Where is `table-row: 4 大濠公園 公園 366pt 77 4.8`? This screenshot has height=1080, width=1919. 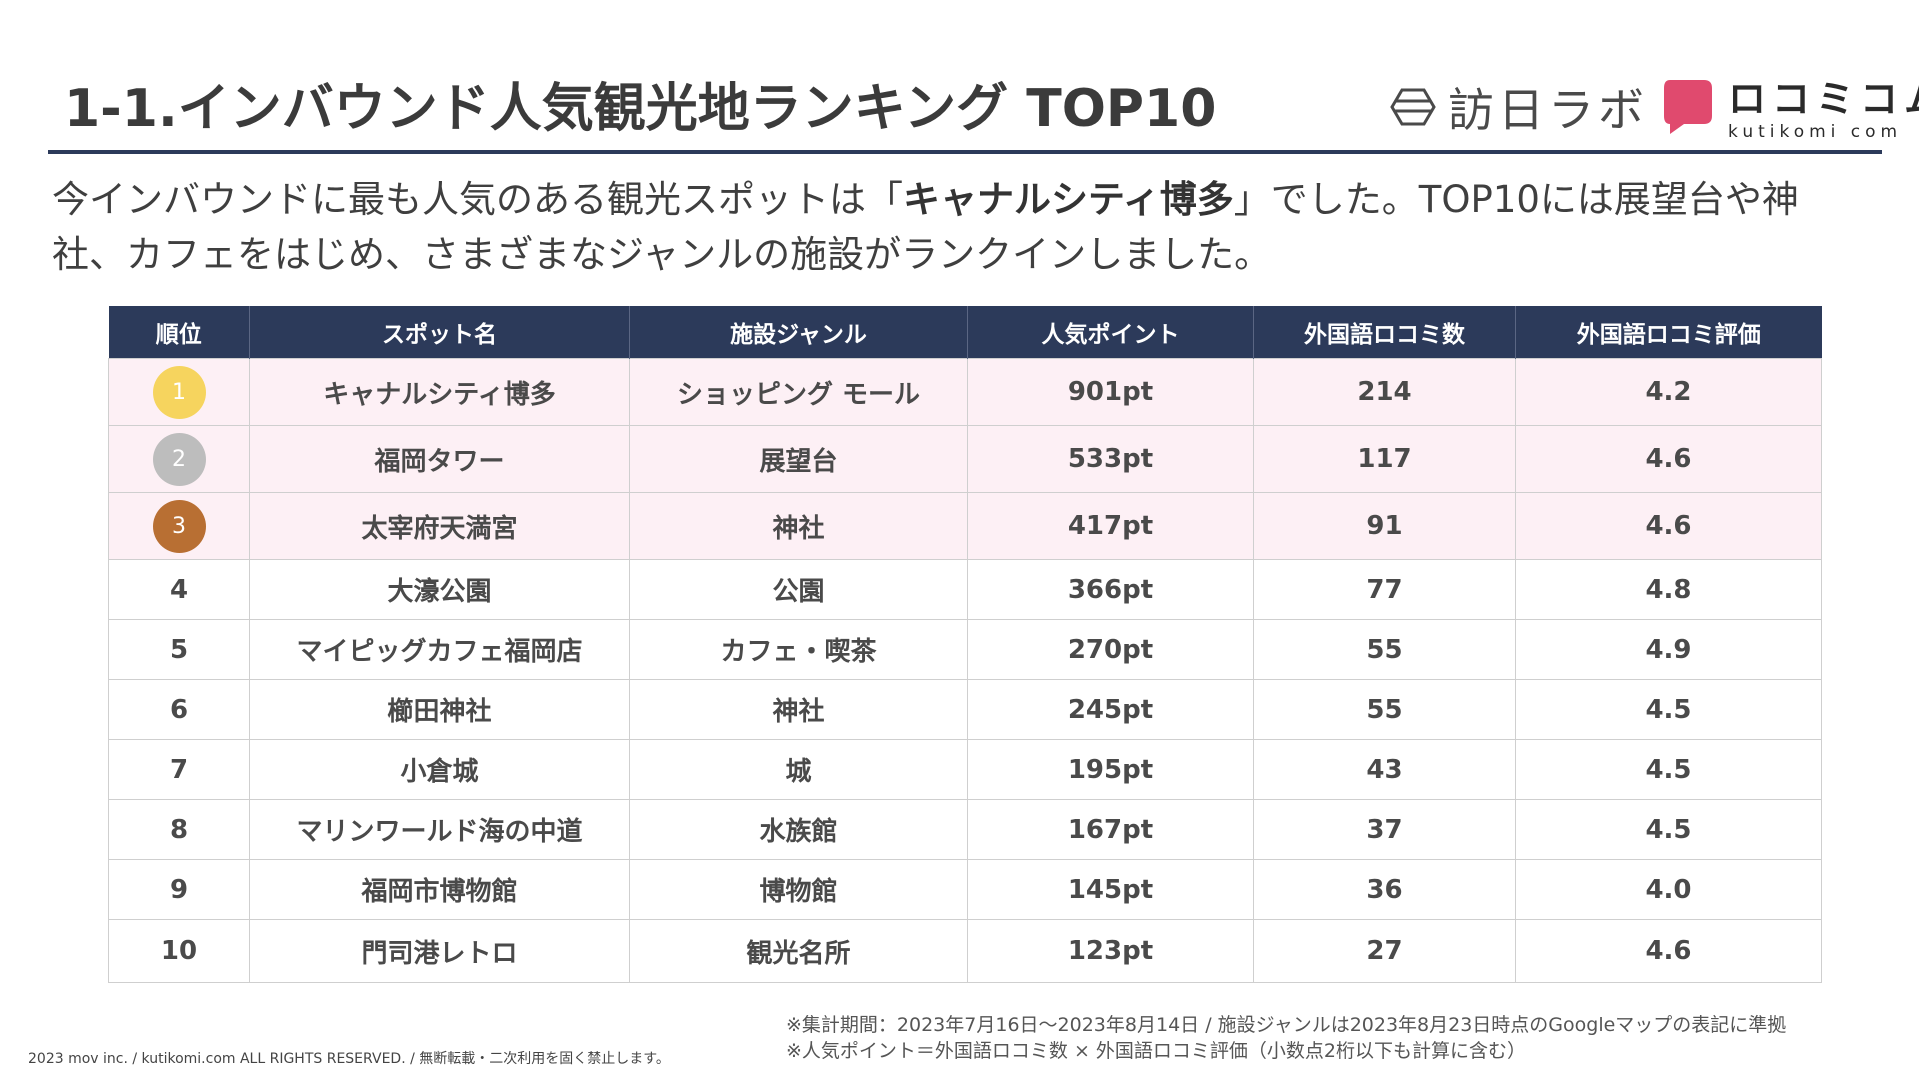 table-row: 4 大濠公園 公園 366pt 77 4.8 is located at coordinates (965, 589).